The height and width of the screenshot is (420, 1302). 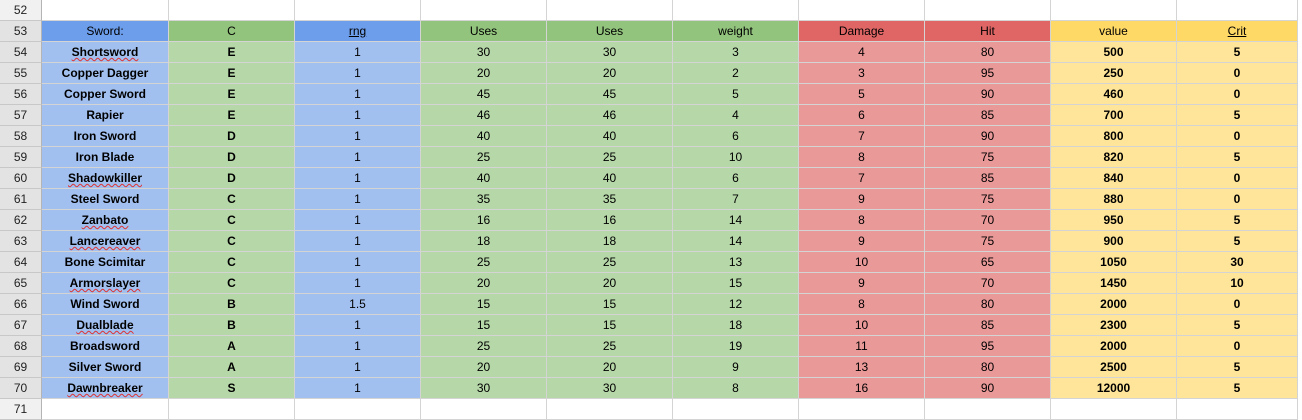 I want to click on sword-name-cell: Steel Sword, so click(x=105, y=199).